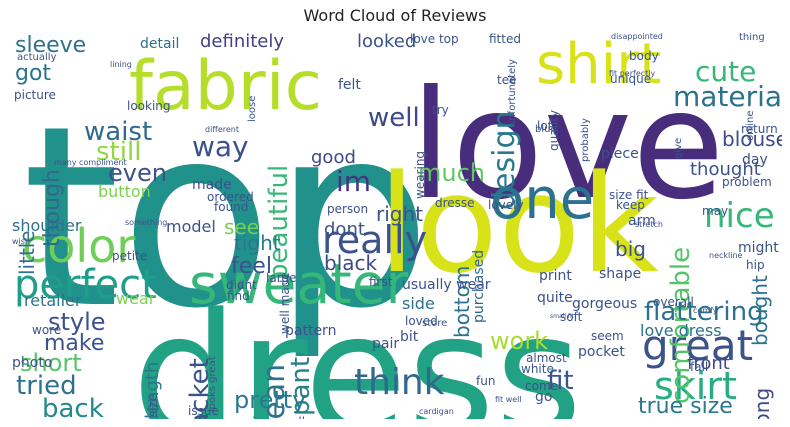  I want to click on word-shoulder: shoulder, so click(47, 225).